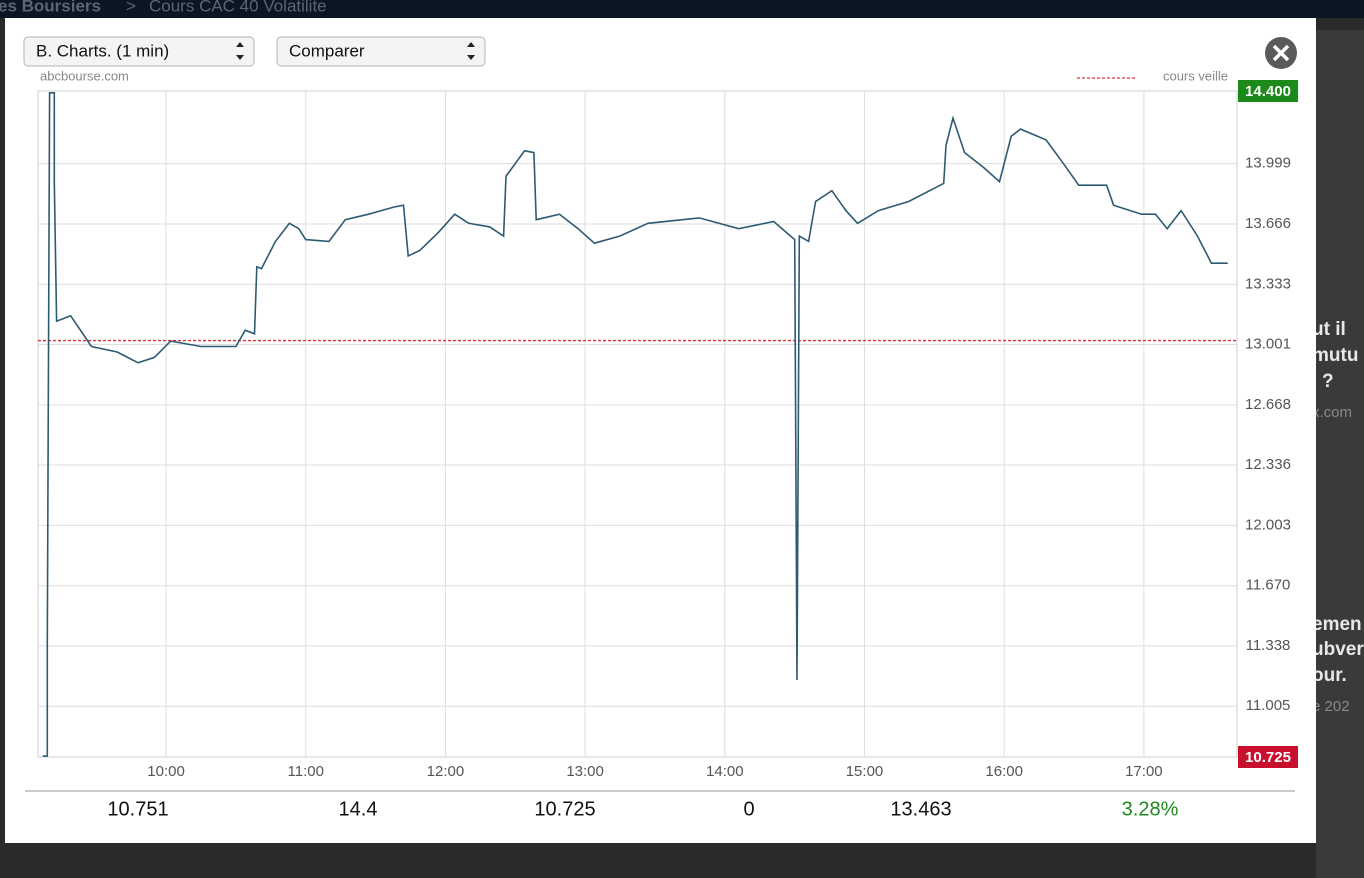  What do you see at coordinates (306, 771) in the screenshot?
I see `x-tick-label: 11:00` at bounding box center [306, 771].